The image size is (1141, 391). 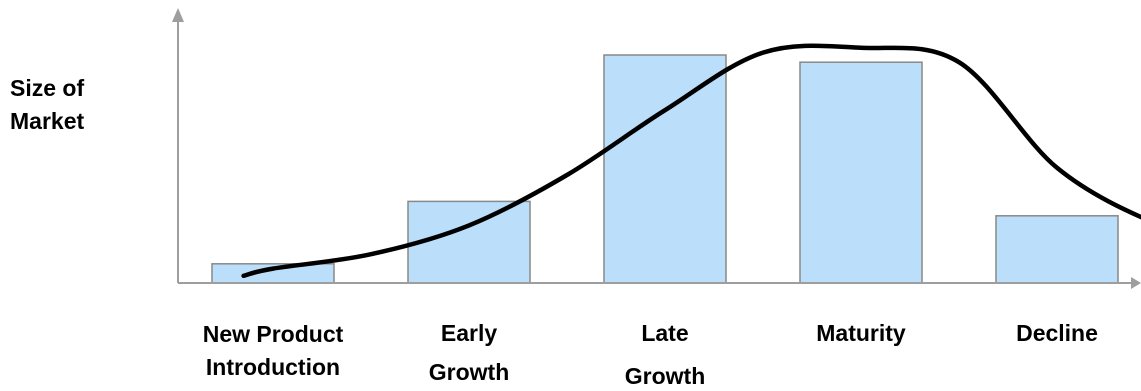 I want to click on y-axis-arrowhead, so click(x=178, y=15).